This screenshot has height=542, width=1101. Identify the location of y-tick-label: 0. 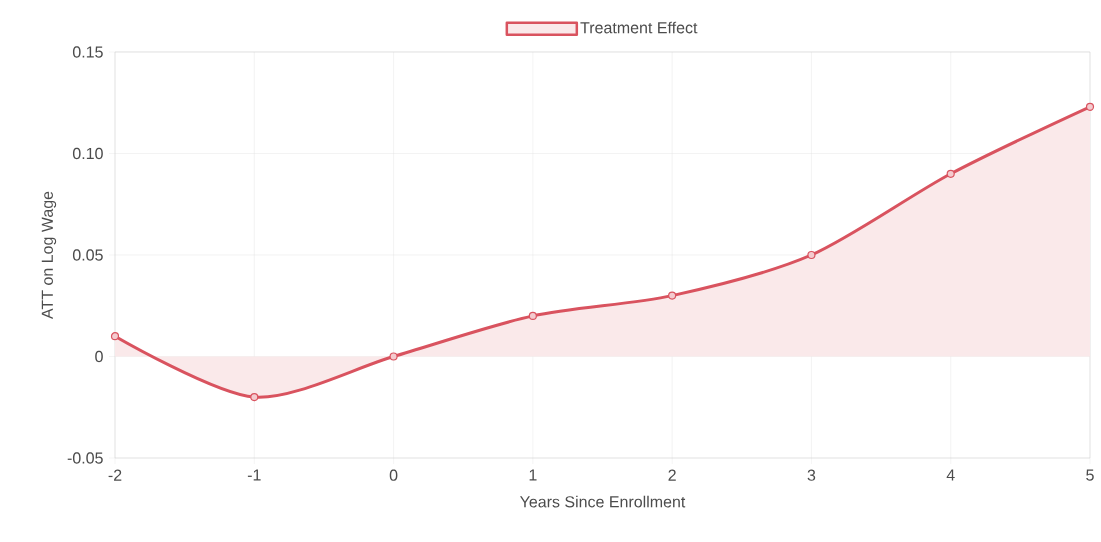
(99, 356).